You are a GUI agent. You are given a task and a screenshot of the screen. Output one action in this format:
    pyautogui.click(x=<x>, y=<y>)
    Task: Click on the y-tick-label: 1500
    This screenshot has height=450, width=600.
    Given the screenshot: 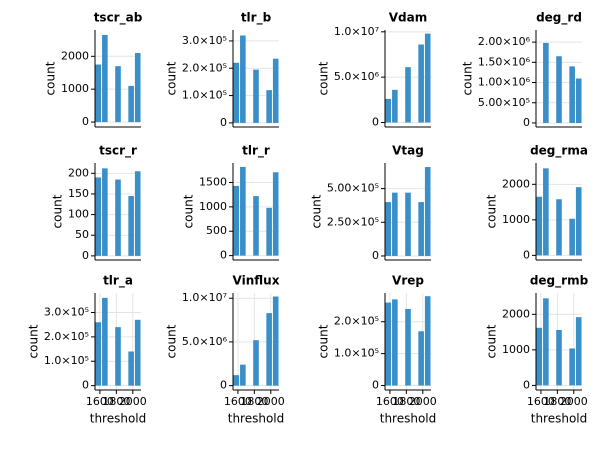 What is the action you would take?
    pyautogui.click(x=213, y=181)
    